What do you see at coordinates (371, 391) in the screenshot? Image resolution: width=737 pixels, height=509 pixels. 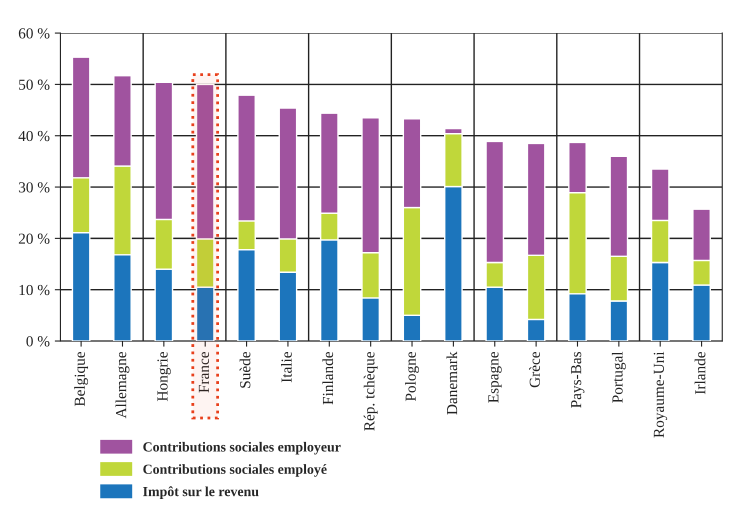 I see `x-tick-label: Rép. tchèque` at bounding box center [371, 391].